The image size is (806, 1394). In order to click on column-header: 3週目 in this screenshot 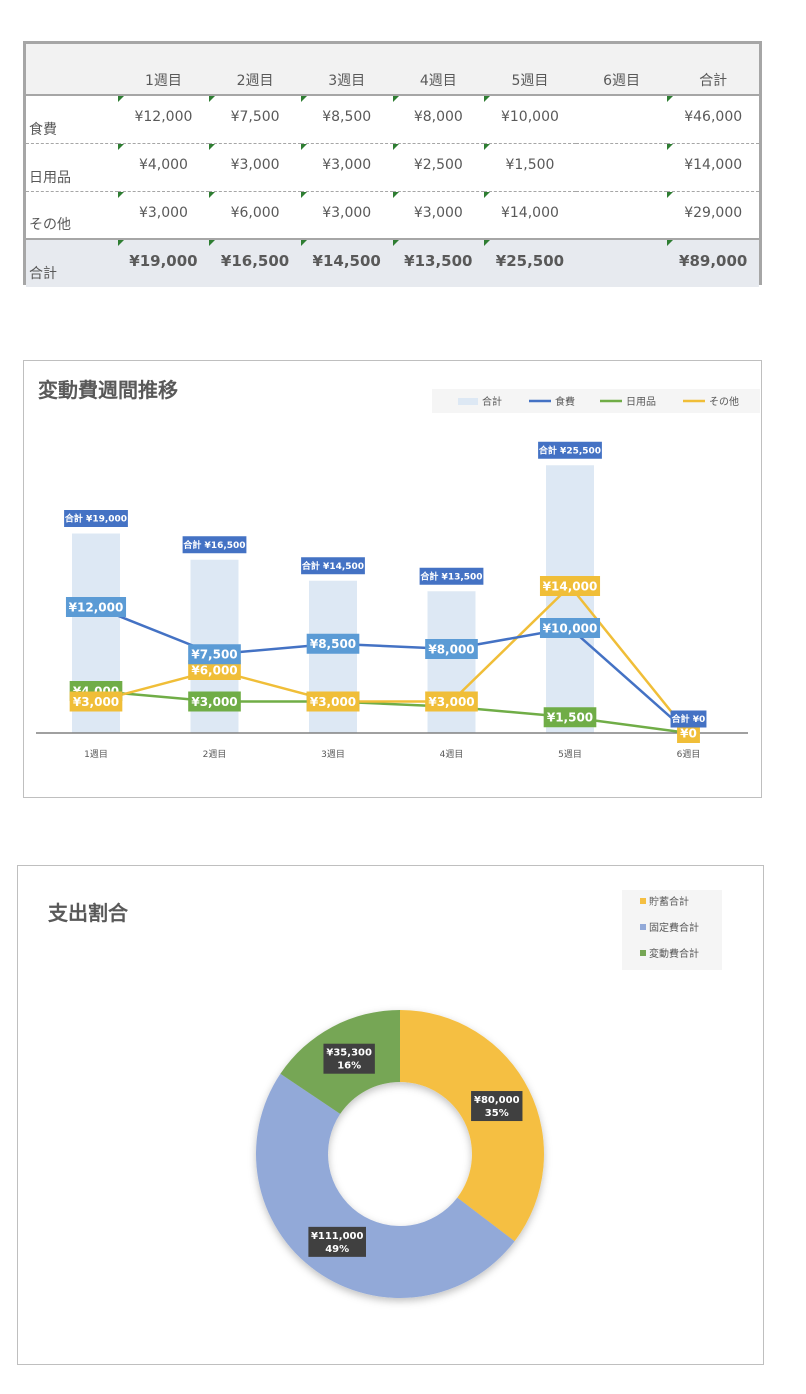, I will do `click(346, 70)`.